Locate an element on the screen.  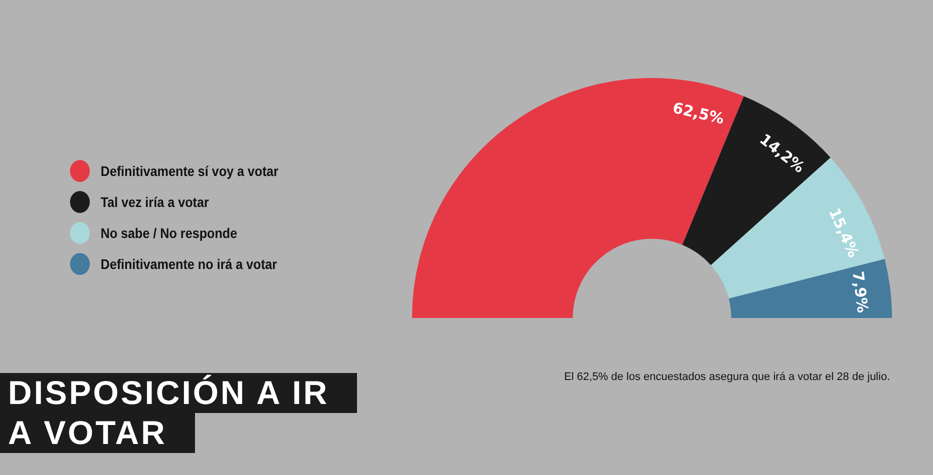
legend-label: Tal vez iría a votar is located at coordinates (155, 202).